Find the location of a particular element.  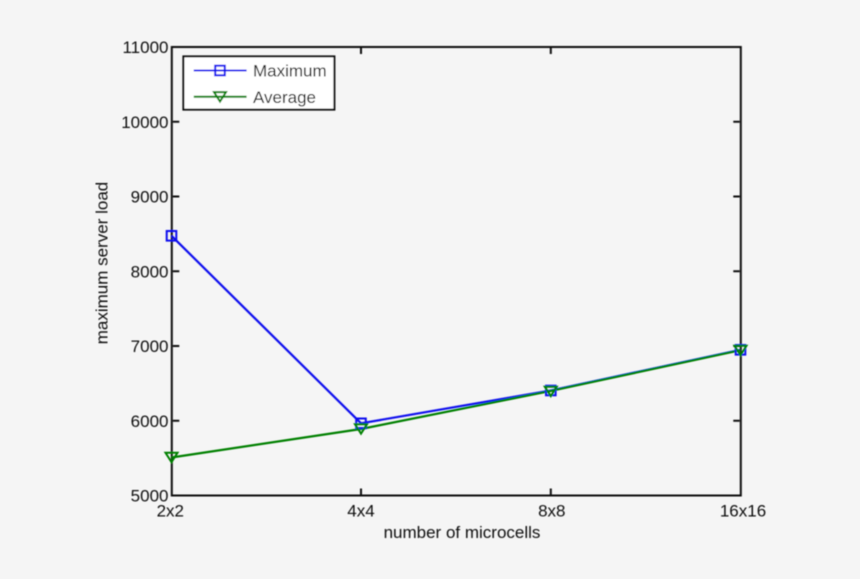

svg-text: 8000 is located at coordinates (150, 271).